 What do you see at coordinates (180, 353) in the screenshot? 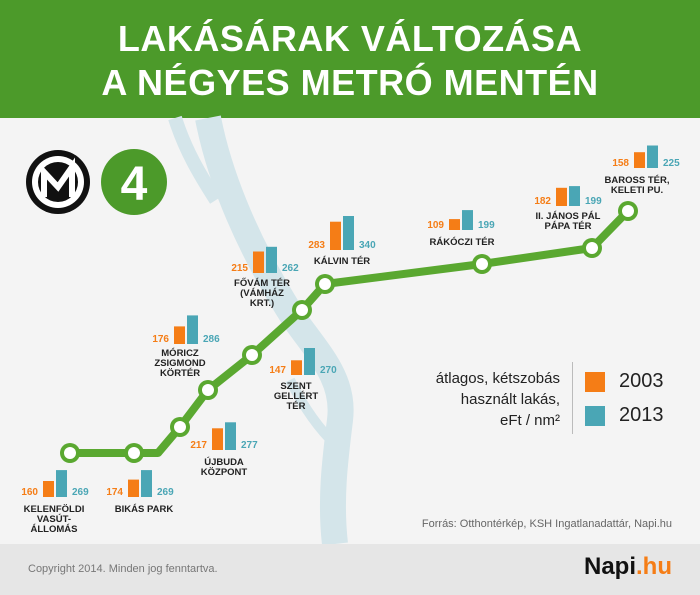
I see `station-label-line: MÓRICZ` at bounding box center [180, 353].